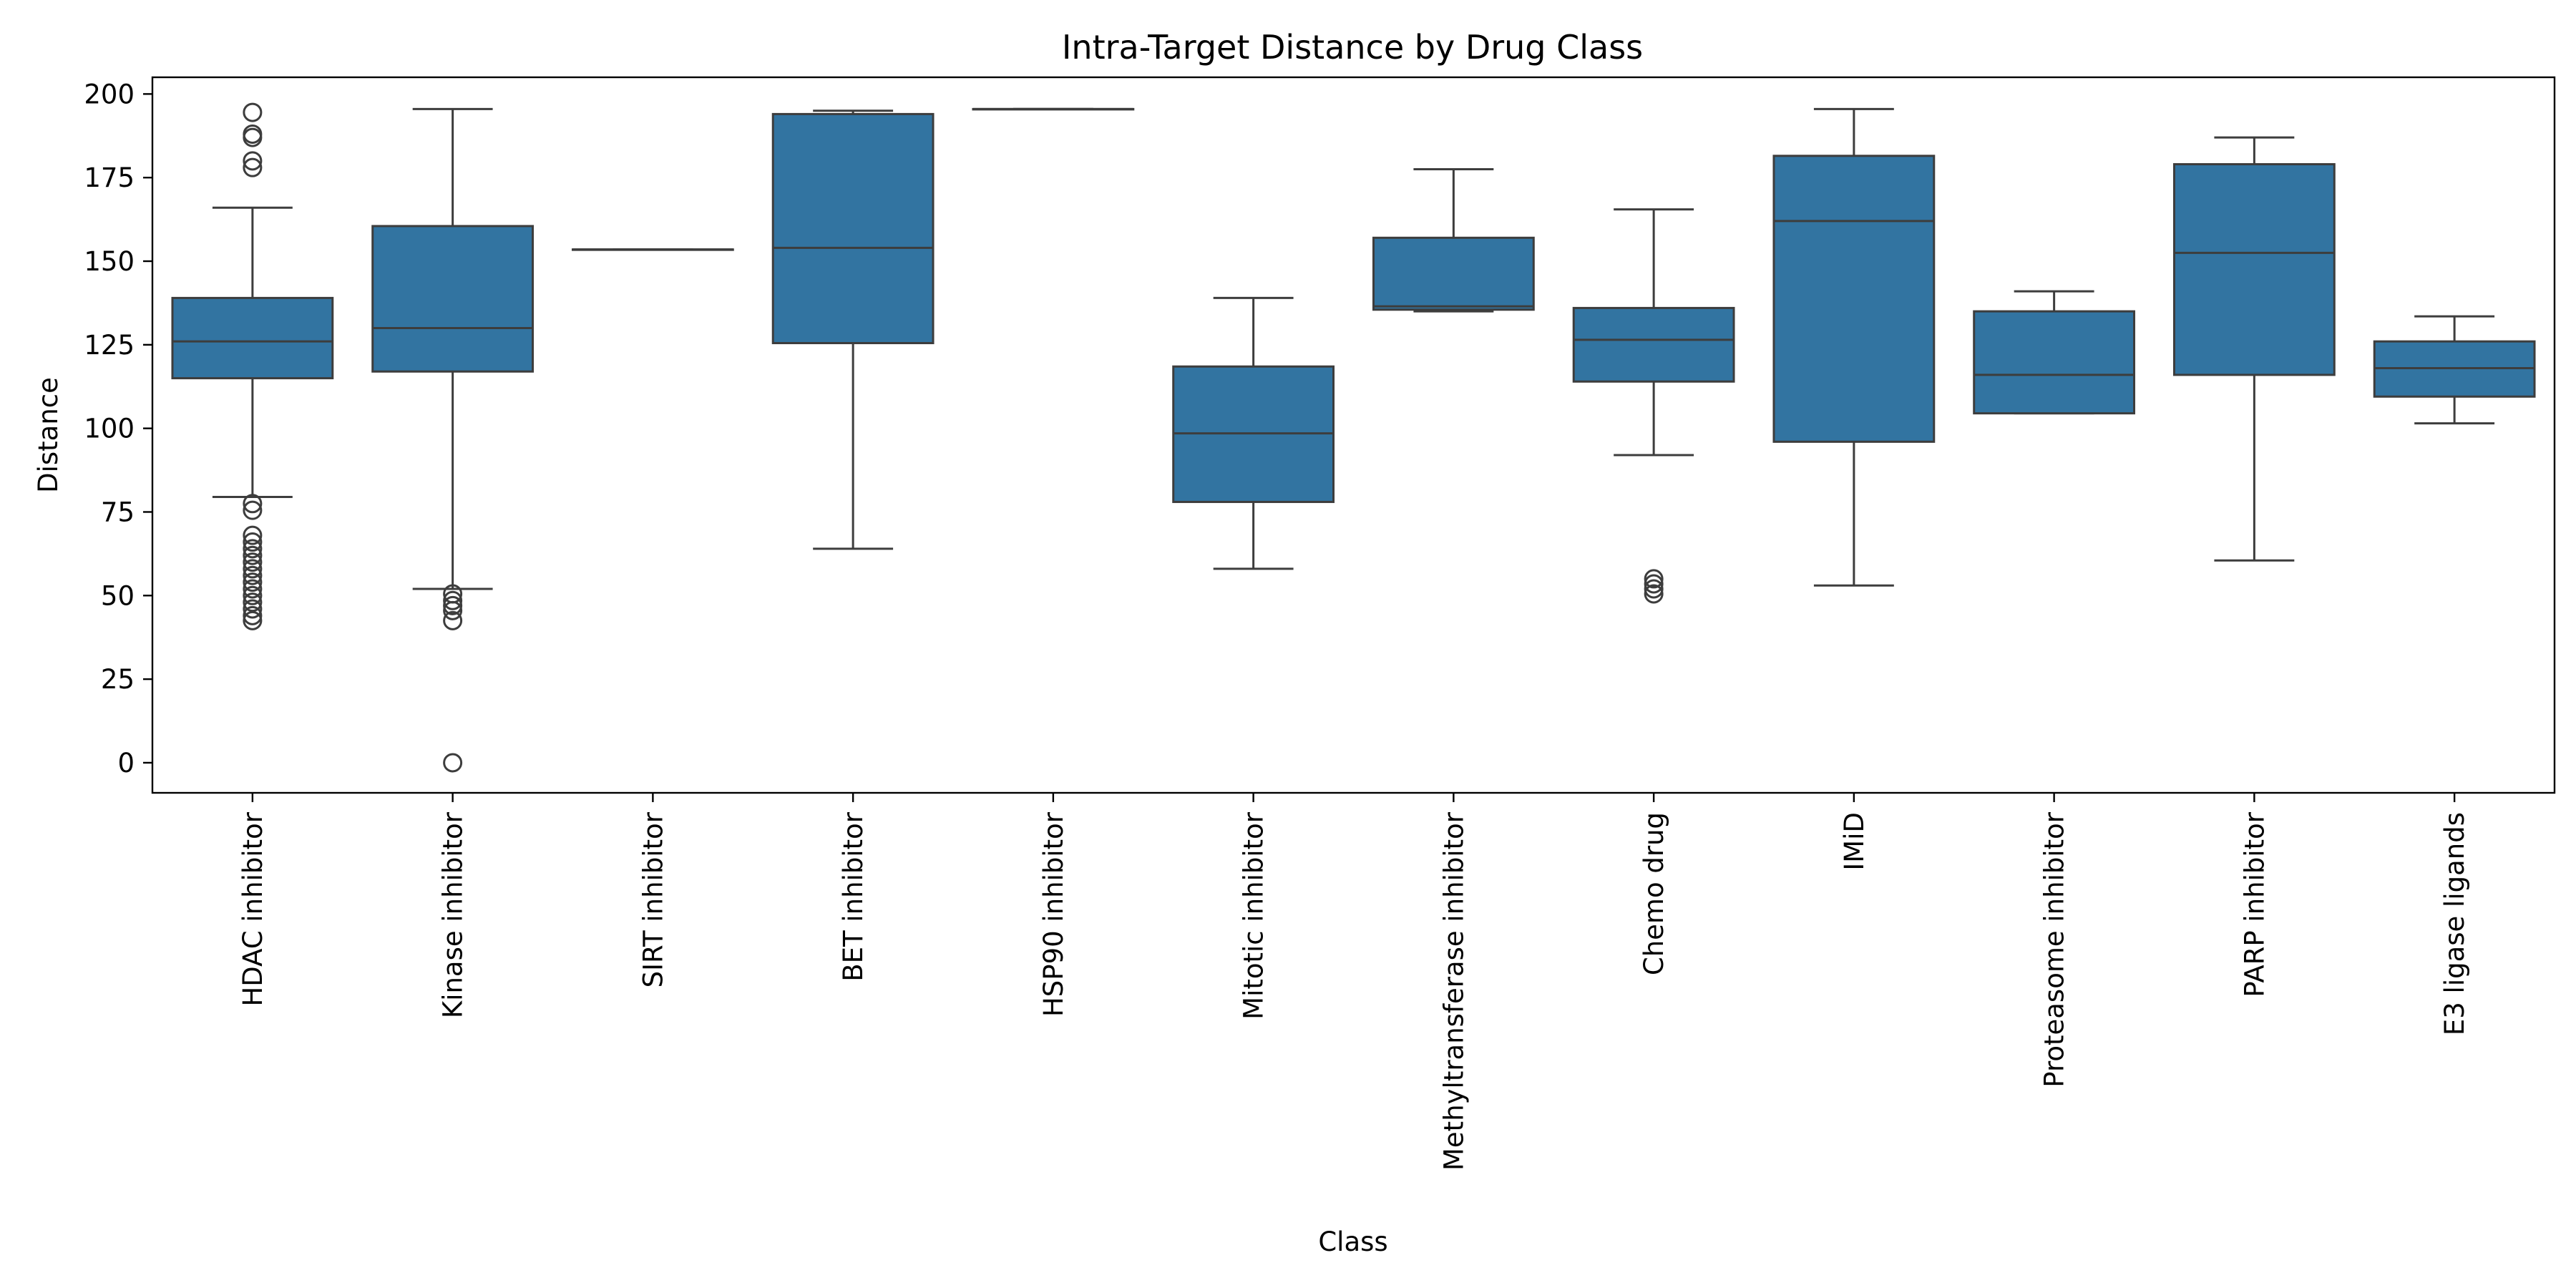 The width and height of the screenshot is (2576, 1288). What do you see at coordinates (118, 595) in the screenshot?
I see `y-tick-label-50: 50` at bounding box center [118, 595].